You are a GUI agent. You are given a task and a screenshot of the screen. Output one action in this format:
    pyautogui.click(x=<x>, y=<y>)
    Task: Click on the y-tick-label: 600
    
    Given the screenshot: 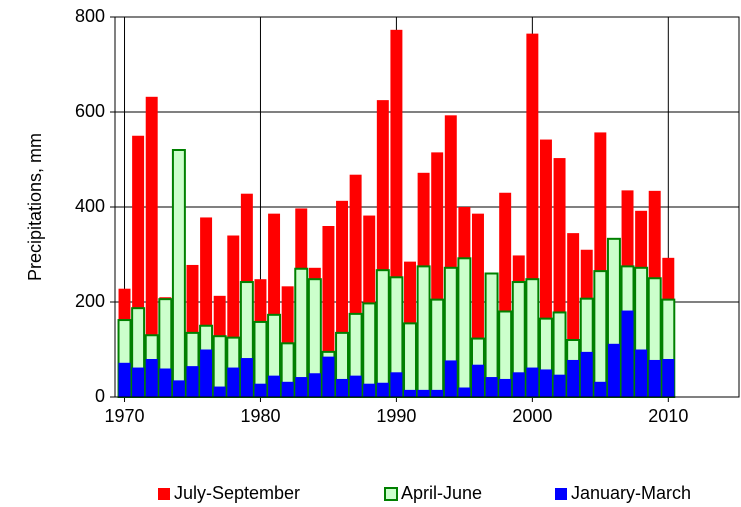 What is the action you would take?
    pyautogui.click(x=90, y=111)
    